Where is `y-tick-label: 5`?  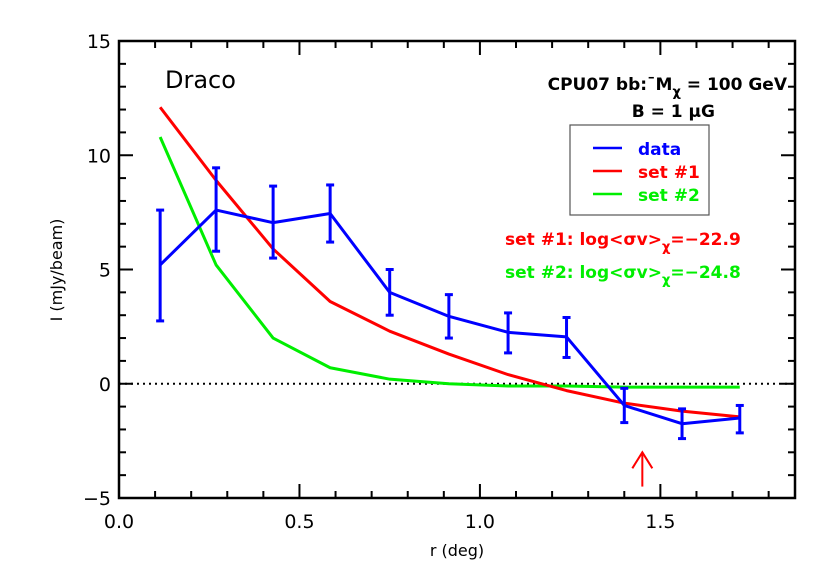 y-tick-label: 5 is located at coordinates (105, 271).